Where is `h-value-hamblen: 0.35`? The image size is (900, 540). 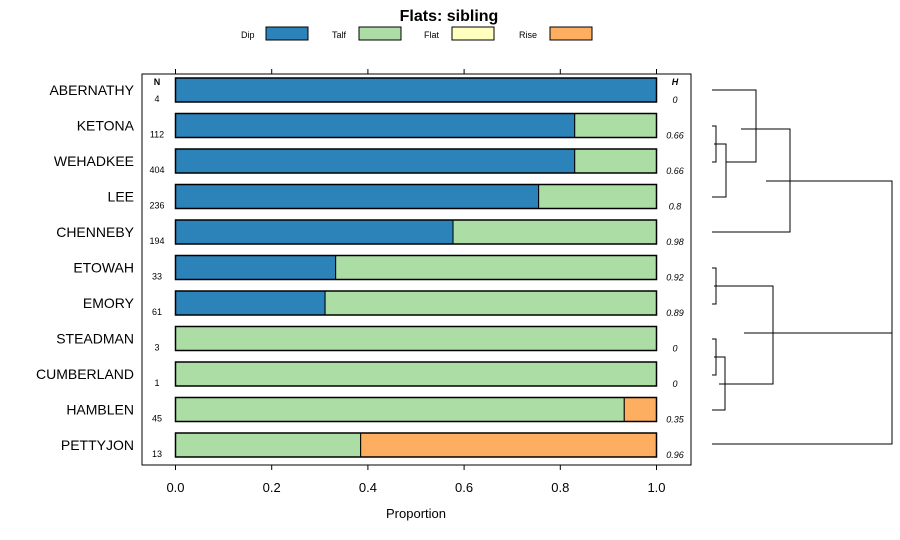 h-value-hamblen: 0.35 is located at coordinates (675, 420).